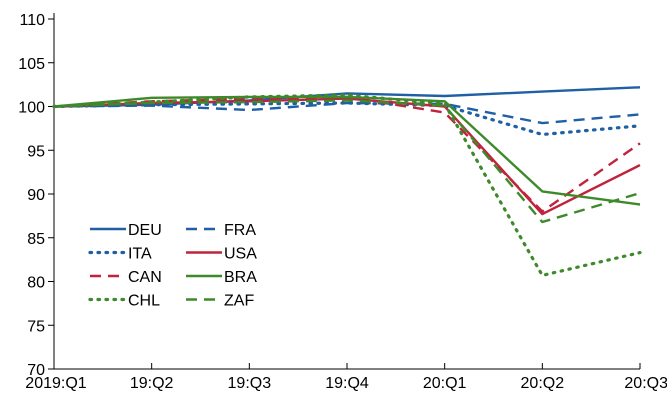 This screenshot has height=393, width=667. Describe the element at coordinates (152, 383) in the screenshot. I see `x-tick-label: 19:Q2` at that location.